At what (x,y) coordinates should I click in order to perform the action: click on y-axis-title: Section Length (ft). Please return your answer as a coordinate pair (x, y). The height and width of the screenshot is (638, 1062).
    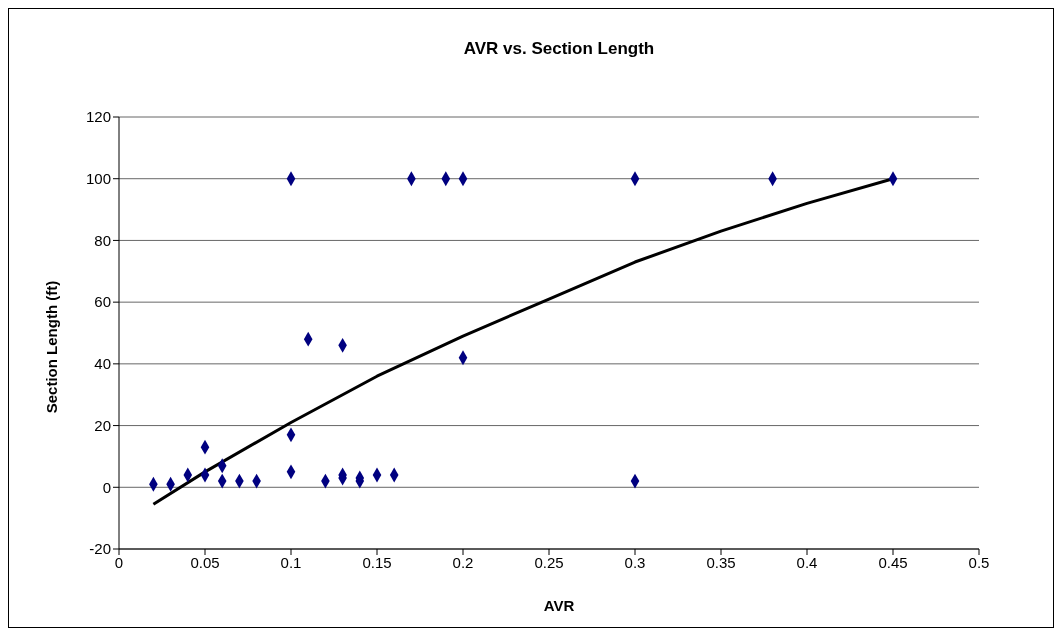
    Looking at the image, I should click on (51, 347).